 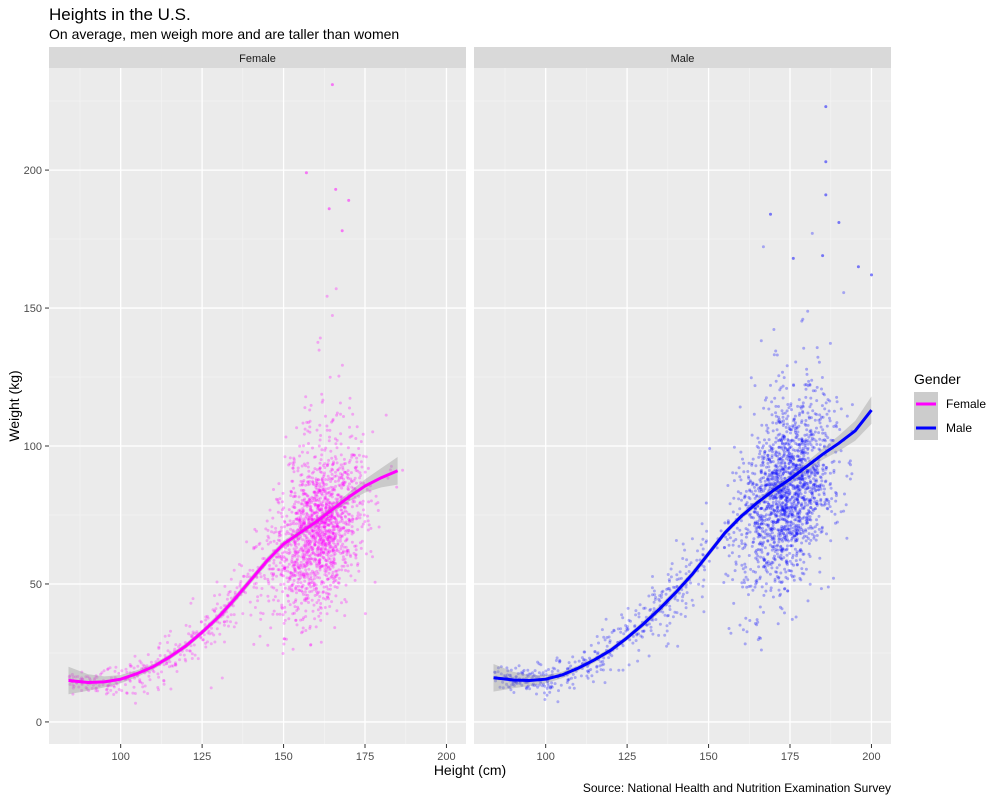 What do you see at coordinates (496, 753) in the screenshot?
I see `x-axis: 100 125 150 175 200 100 125 150 175 200` at bounding box center [496, 753].